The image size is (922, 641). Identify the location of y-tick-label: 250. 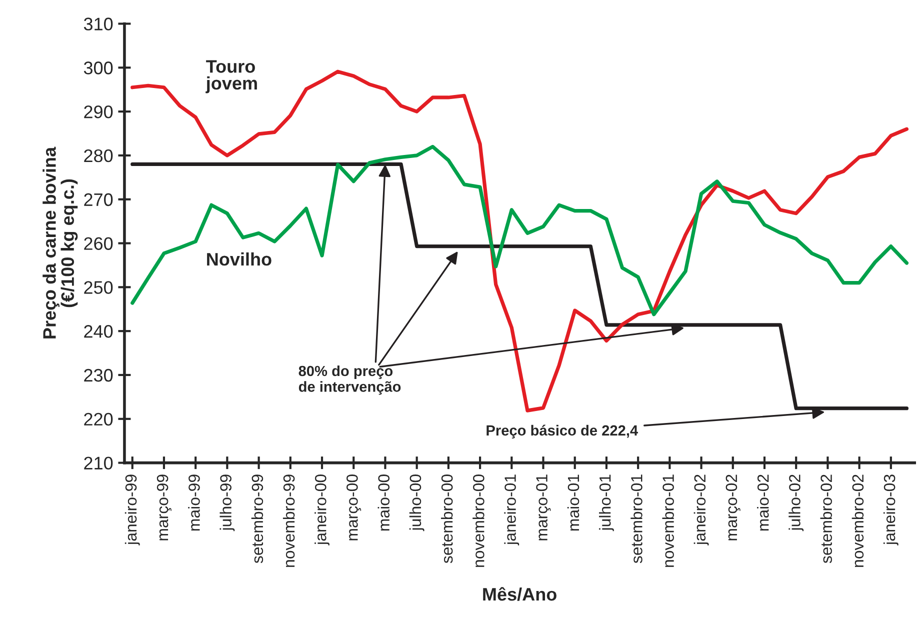
(98, 287).